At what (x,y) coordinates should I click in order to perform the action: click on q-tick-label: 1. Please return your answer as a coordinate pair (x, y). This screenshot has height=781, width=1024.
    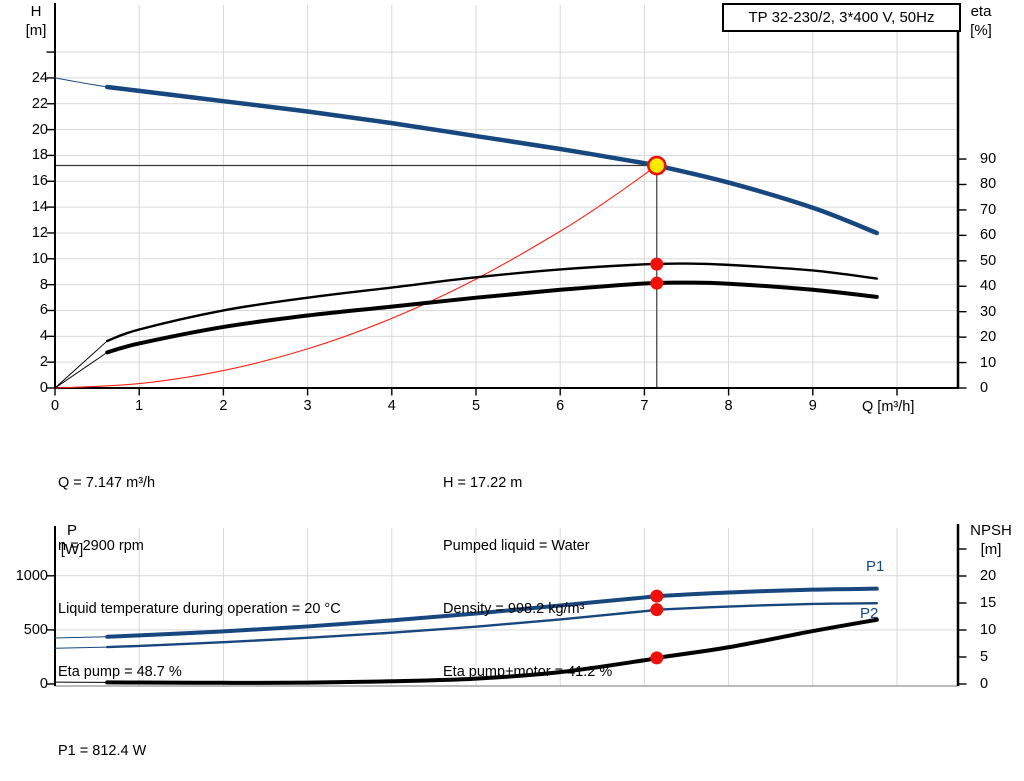
    Looking at the image, I should click on (139, 406).